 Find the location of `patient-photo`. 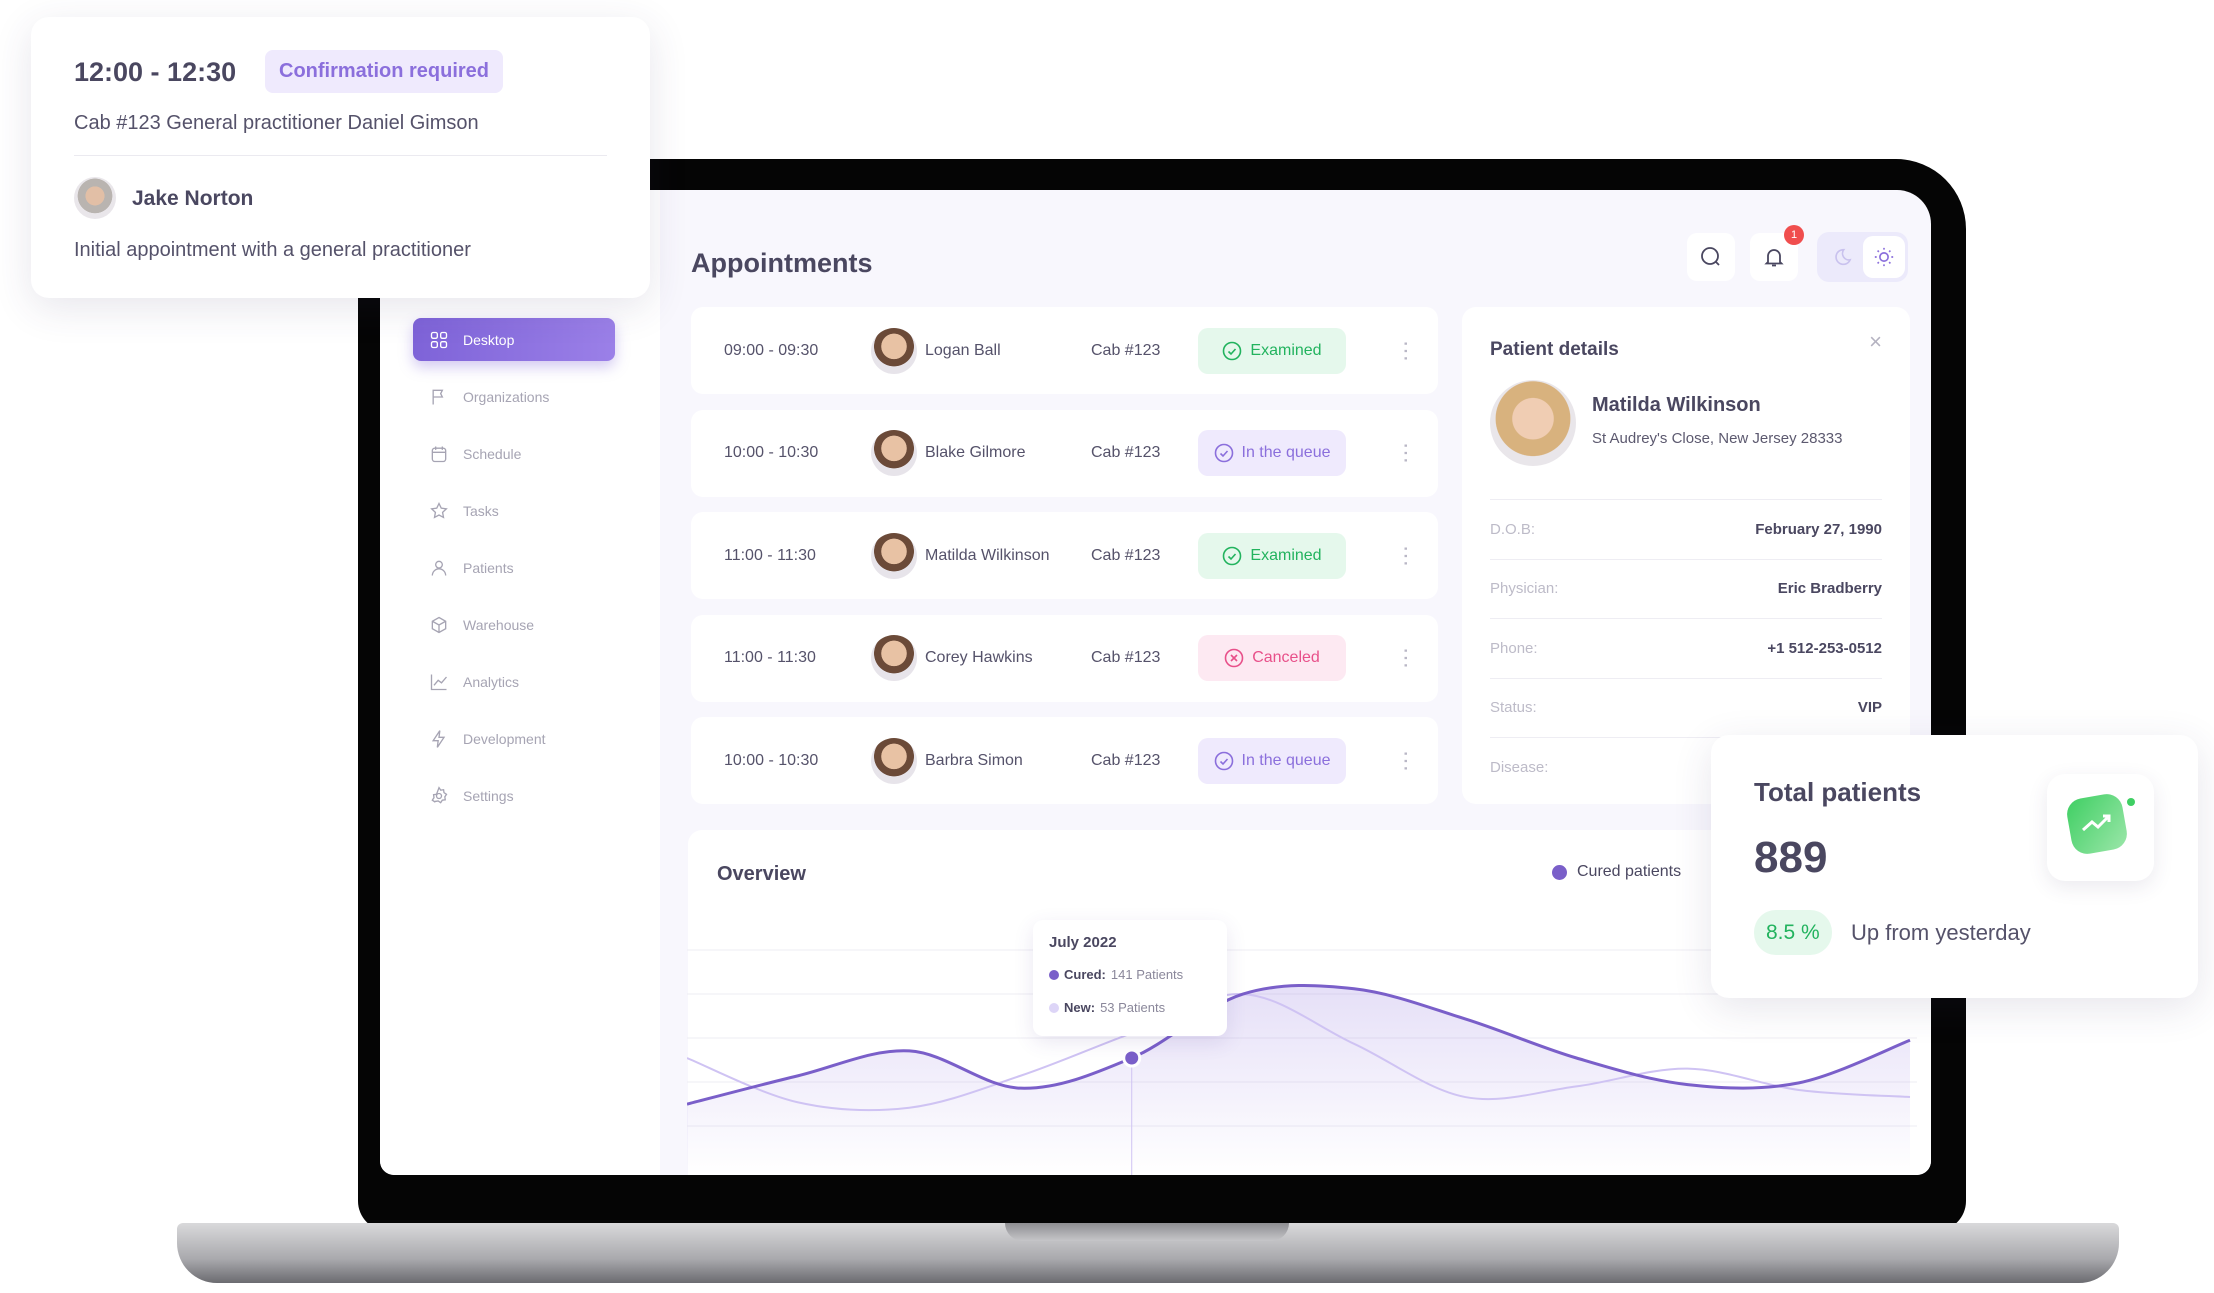

patient-photo is located at coordinates (1533, 423).